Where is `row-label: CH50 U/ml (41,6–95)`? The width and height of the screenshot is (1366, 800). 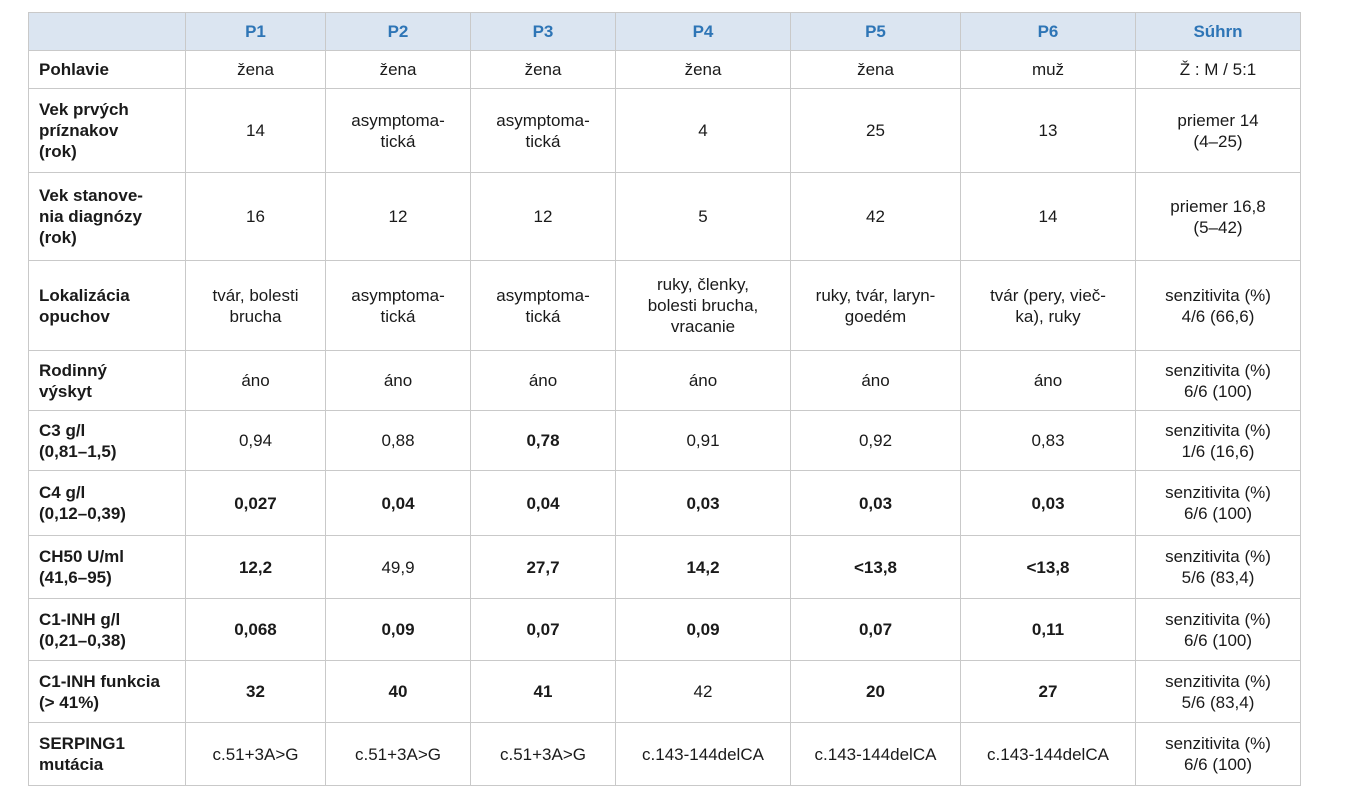
row-label: CH50 U/ml (41,6–95) is located at coordinates (107, 567).